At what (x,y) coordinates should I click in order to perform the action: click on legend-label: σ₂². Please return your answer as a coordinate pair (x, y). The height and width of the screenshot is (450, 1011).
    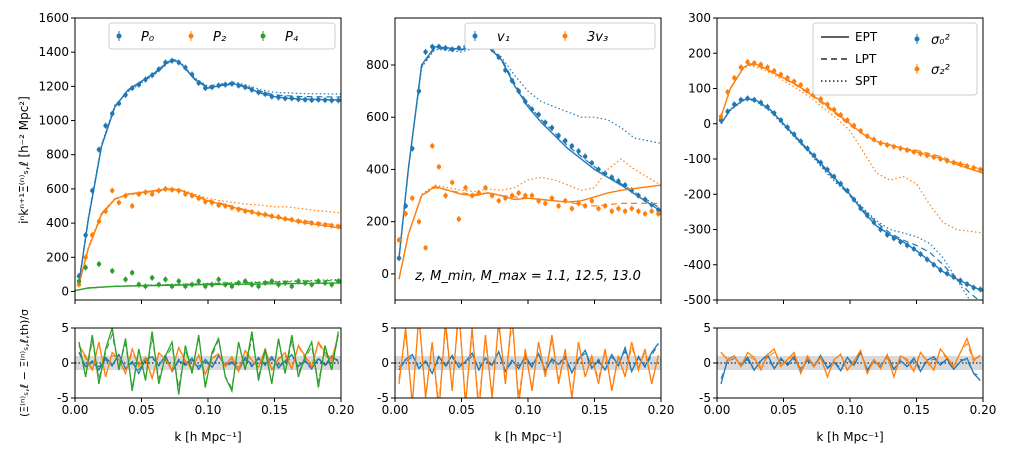
    Looking at the image, I should click on (940, 70).